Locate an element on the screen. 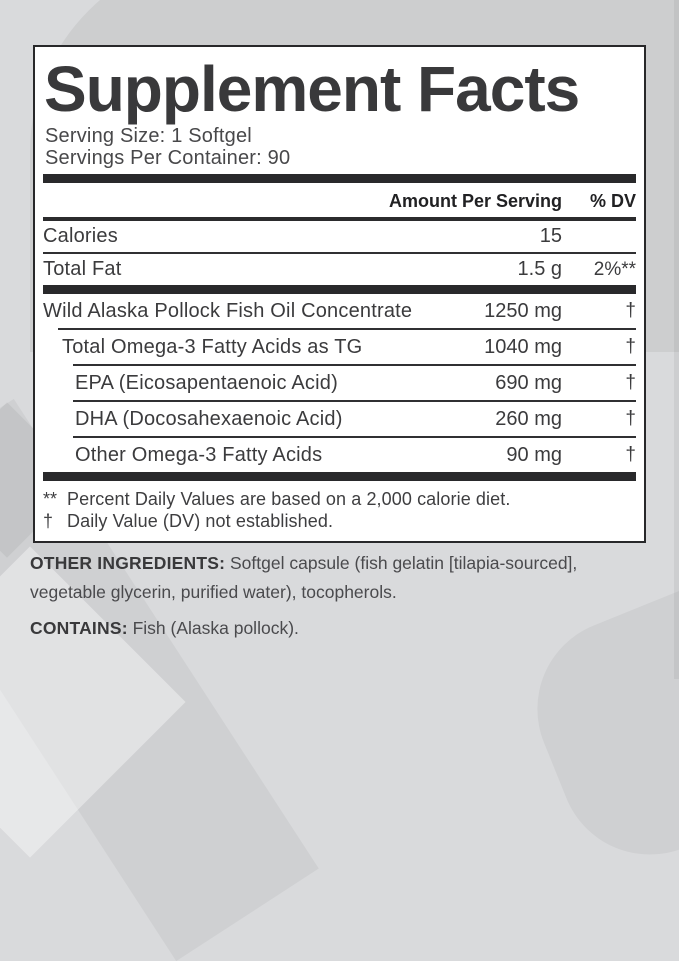 Image resolution: width=679 pixels, height=961 pixels. nutrient-label: DHA (Docosahexaenoic Acid) is located at coordinates (209, 418).